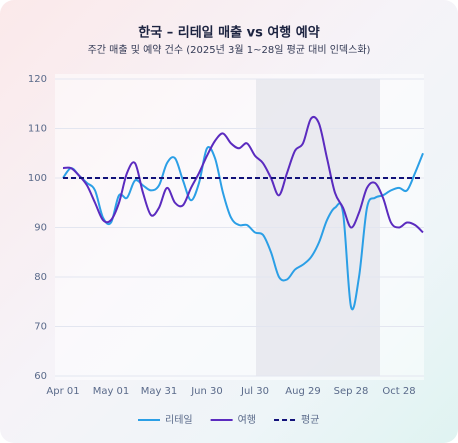  I want to click on y-tick-label: 90, so click(40, 228).